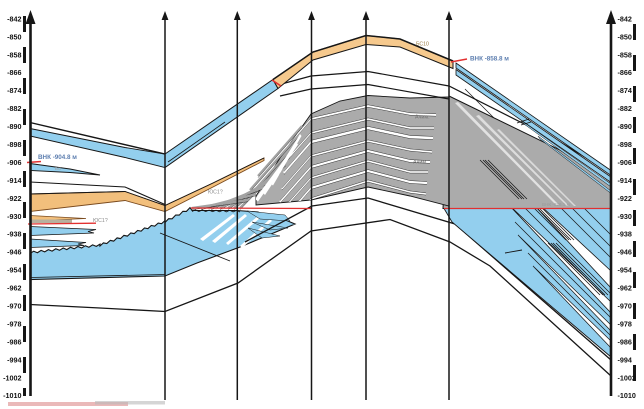 The width and height of the screenshot is (644, 409). Describe the element at coordinates (556, 204) in the screenshot. I see `svg-text: ВНК -926.1 м` at that location.